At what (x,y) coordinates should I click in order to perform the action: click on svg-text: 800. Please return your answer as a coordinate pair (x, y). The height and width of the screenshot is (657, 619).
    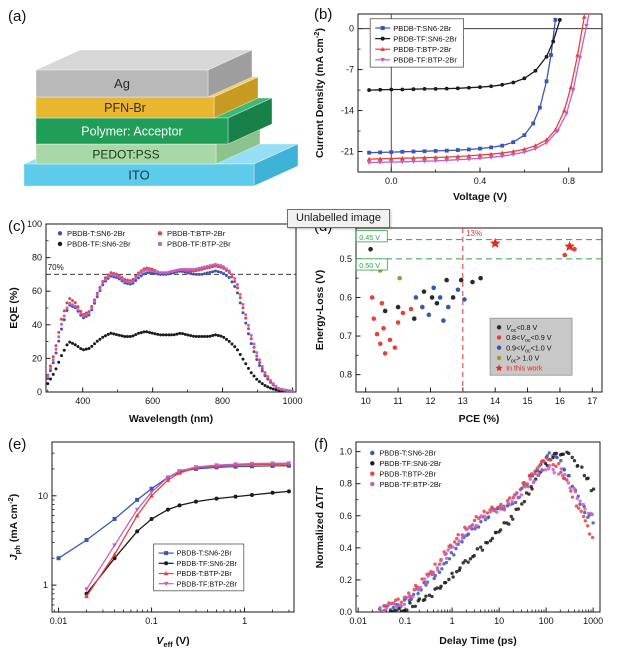
    Looking at the image, I should click on (222, 401).